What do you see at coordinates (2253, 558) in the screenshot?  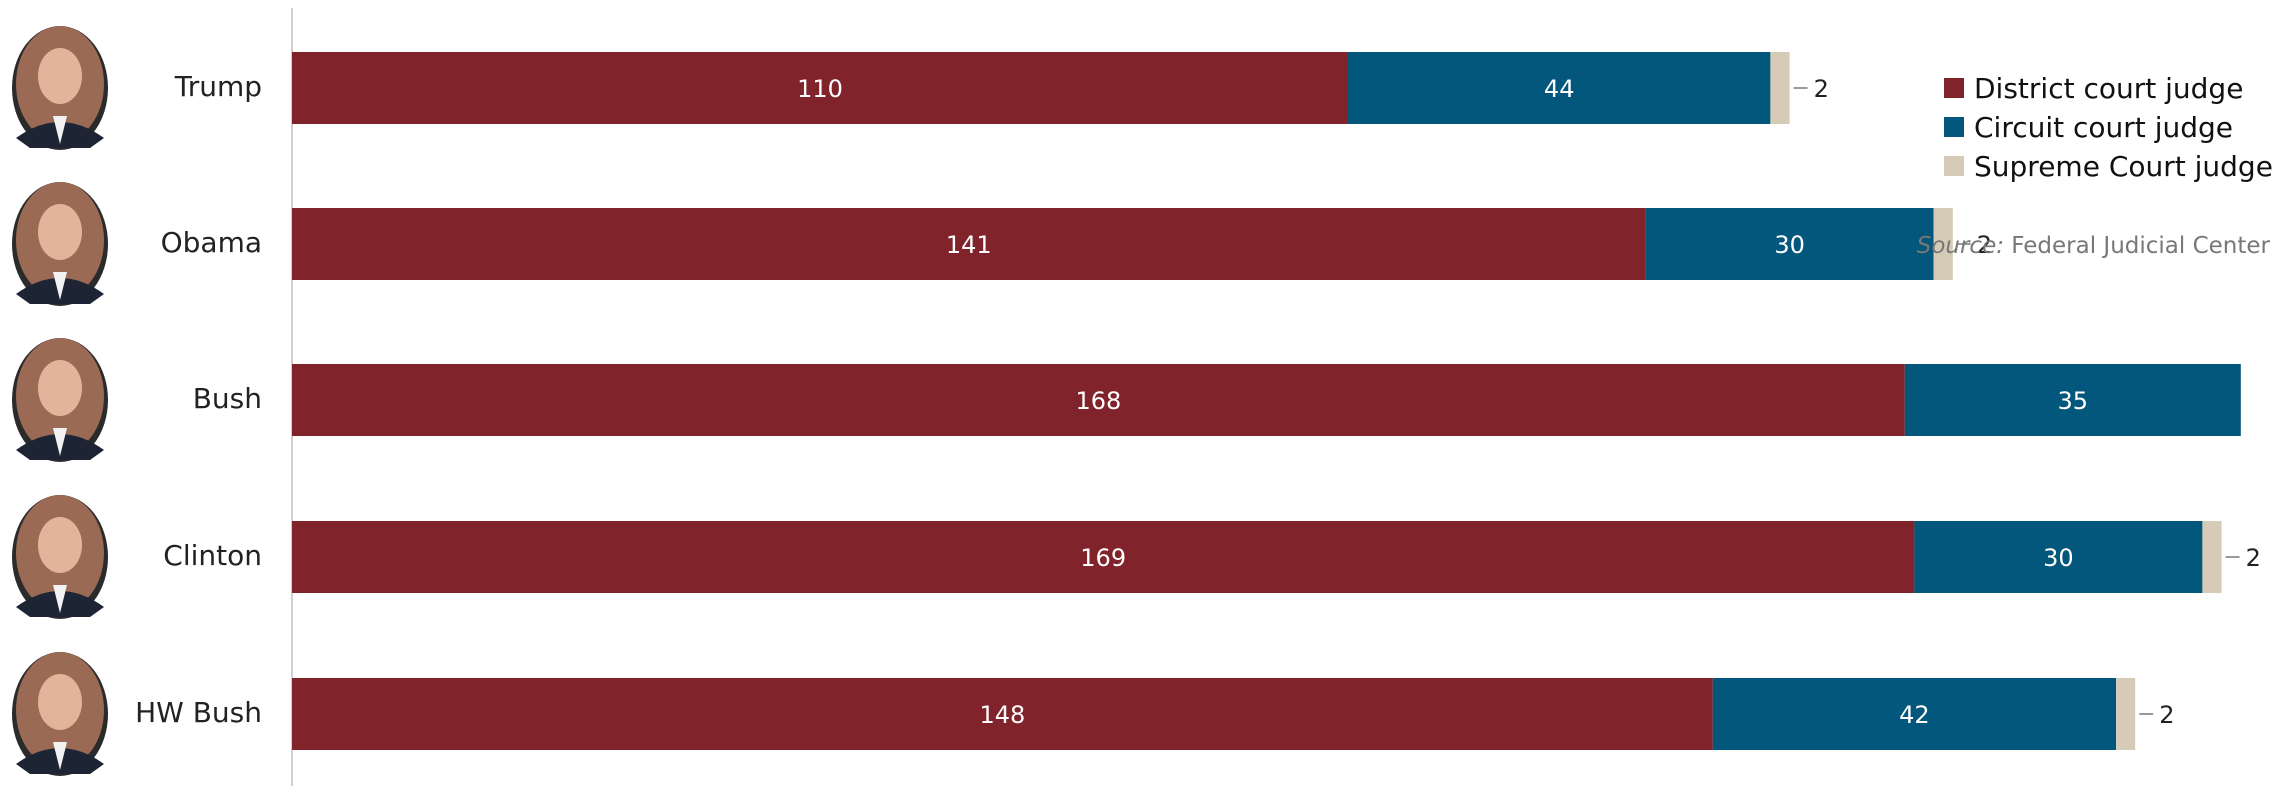 I see `value-label-supreme-clinton: 2` at bounding box center [2253, 558].